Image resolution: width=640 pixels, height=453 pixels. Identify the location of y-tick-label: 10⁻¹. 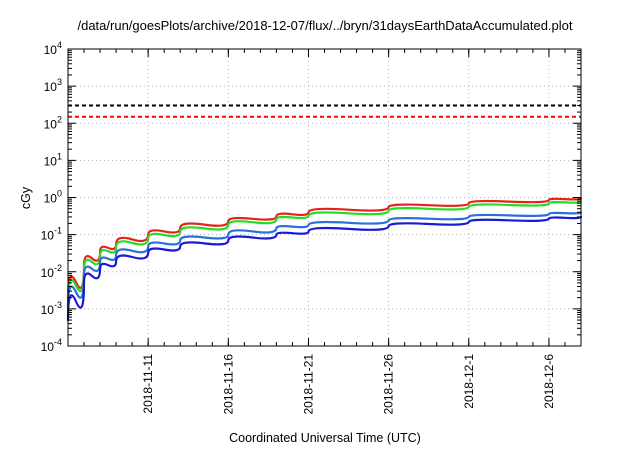
(51, 234).